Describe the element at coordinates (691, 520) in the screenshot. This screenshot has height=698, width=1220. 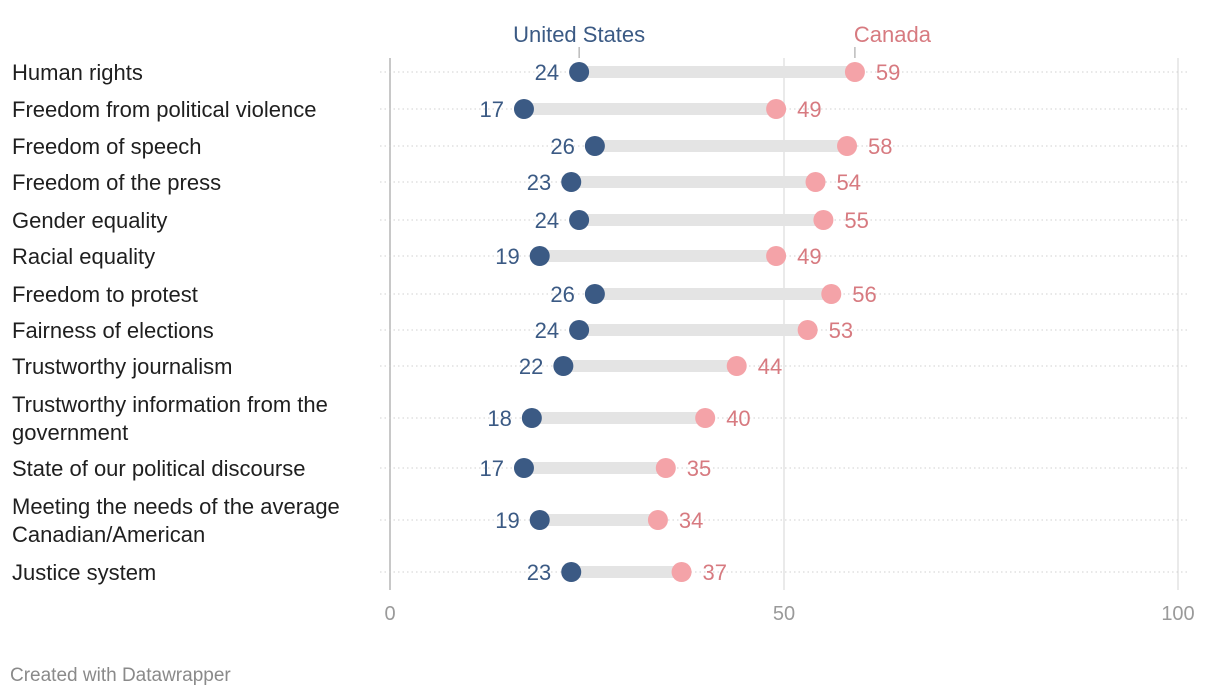
I see `canada-value-label: 34` at that location.